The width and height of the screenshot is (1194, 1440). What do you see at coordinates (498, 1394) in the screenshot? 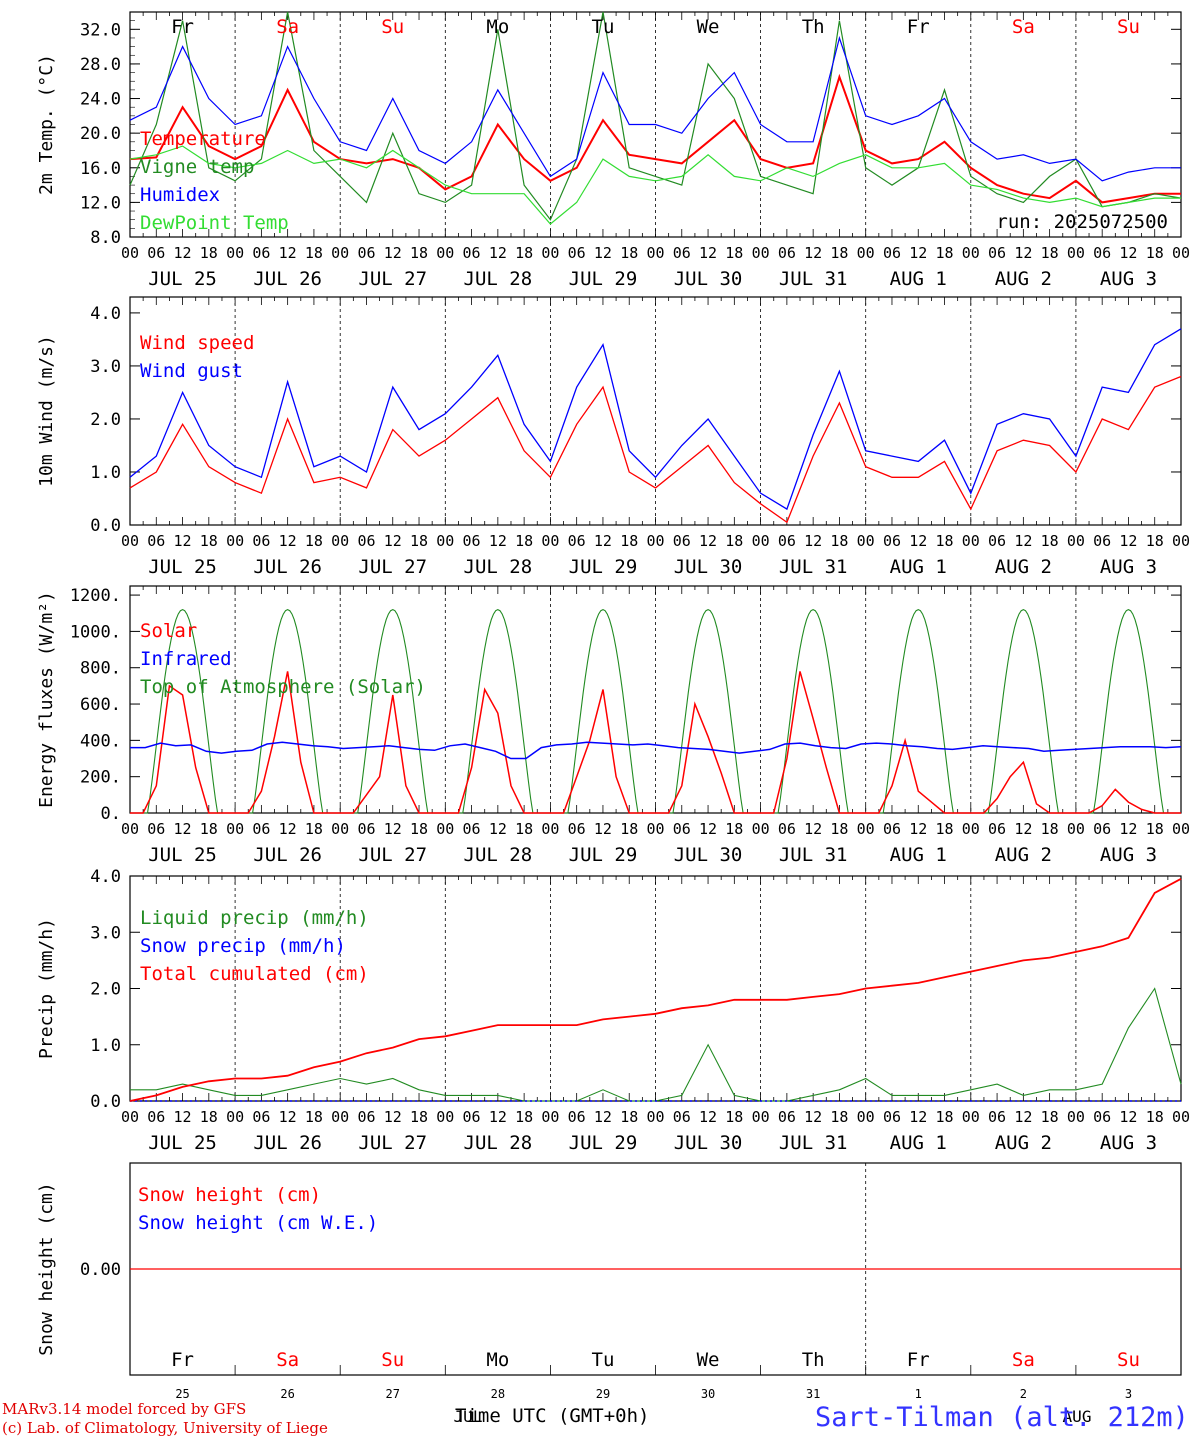
I see `day-number-label: 28` at bounding box center [498, 1394].